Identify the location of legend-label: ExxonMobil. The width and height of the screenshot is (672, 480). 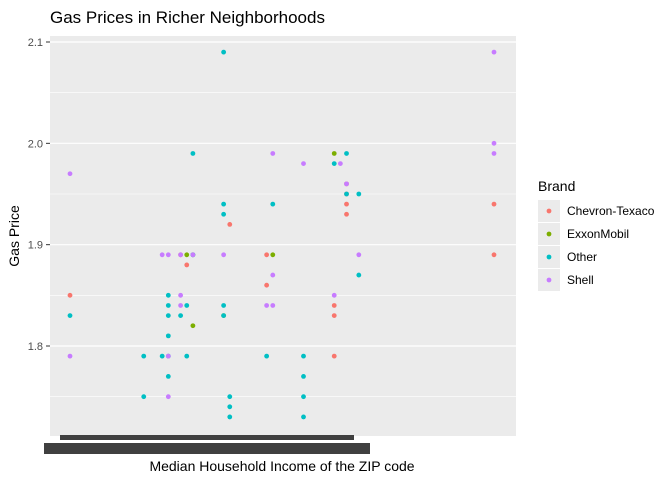
(598, 234).